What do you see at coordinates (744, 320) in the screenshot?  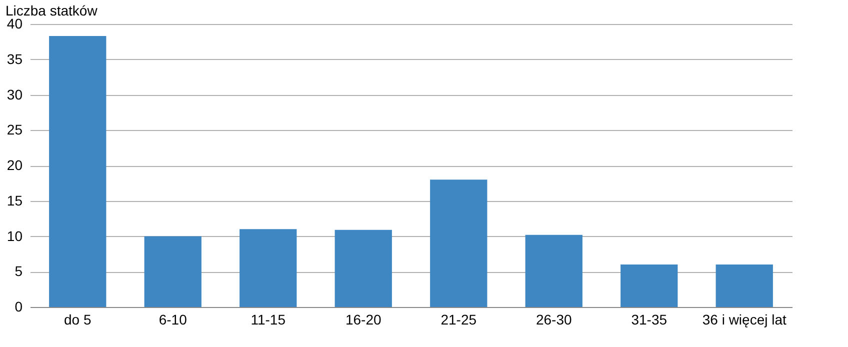 I see `x-tick-label: 36 i więcej lat` at bounding box center [744, 320].